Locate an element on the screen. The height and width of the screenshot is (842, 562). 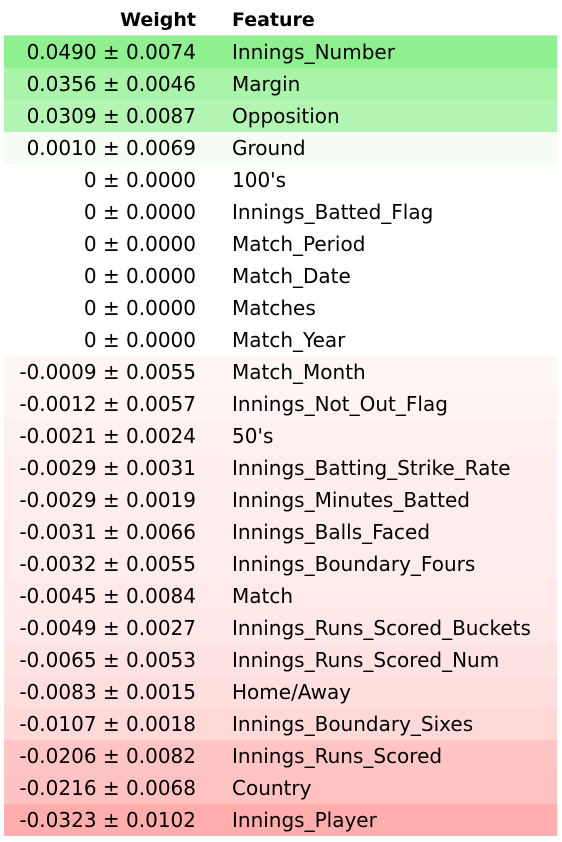
weight-cell: -0.0009 ± 0.0055 is located at coordinates (107, 372).